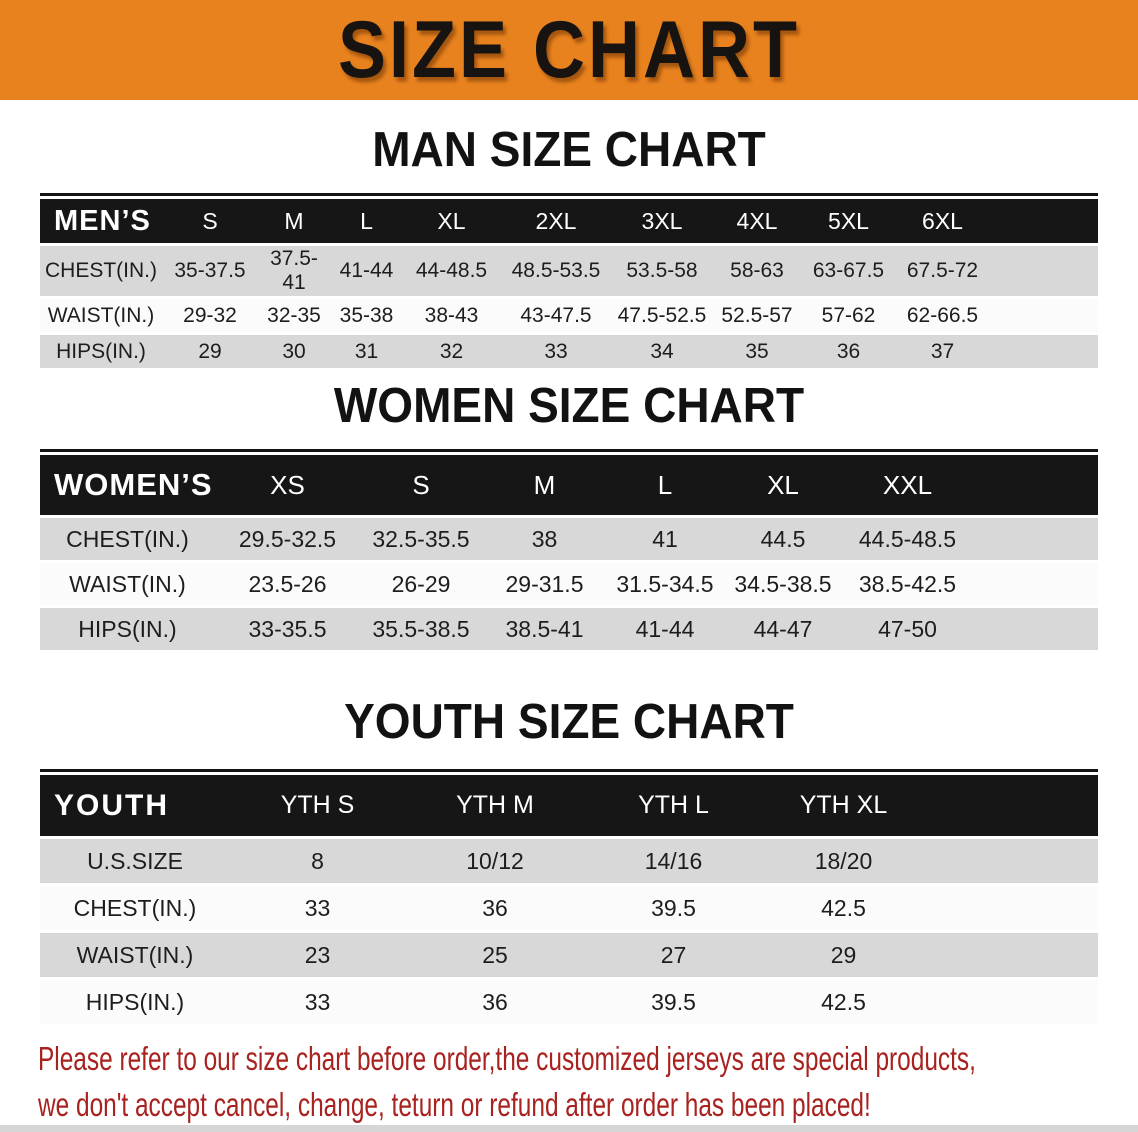 The height and width of the screenshot is (1132, 1138). What do you see at coordinates (127, 485) in the screenshot?
I see `table-corner-label: WOMEN’S` at bounding box center [127, 485].